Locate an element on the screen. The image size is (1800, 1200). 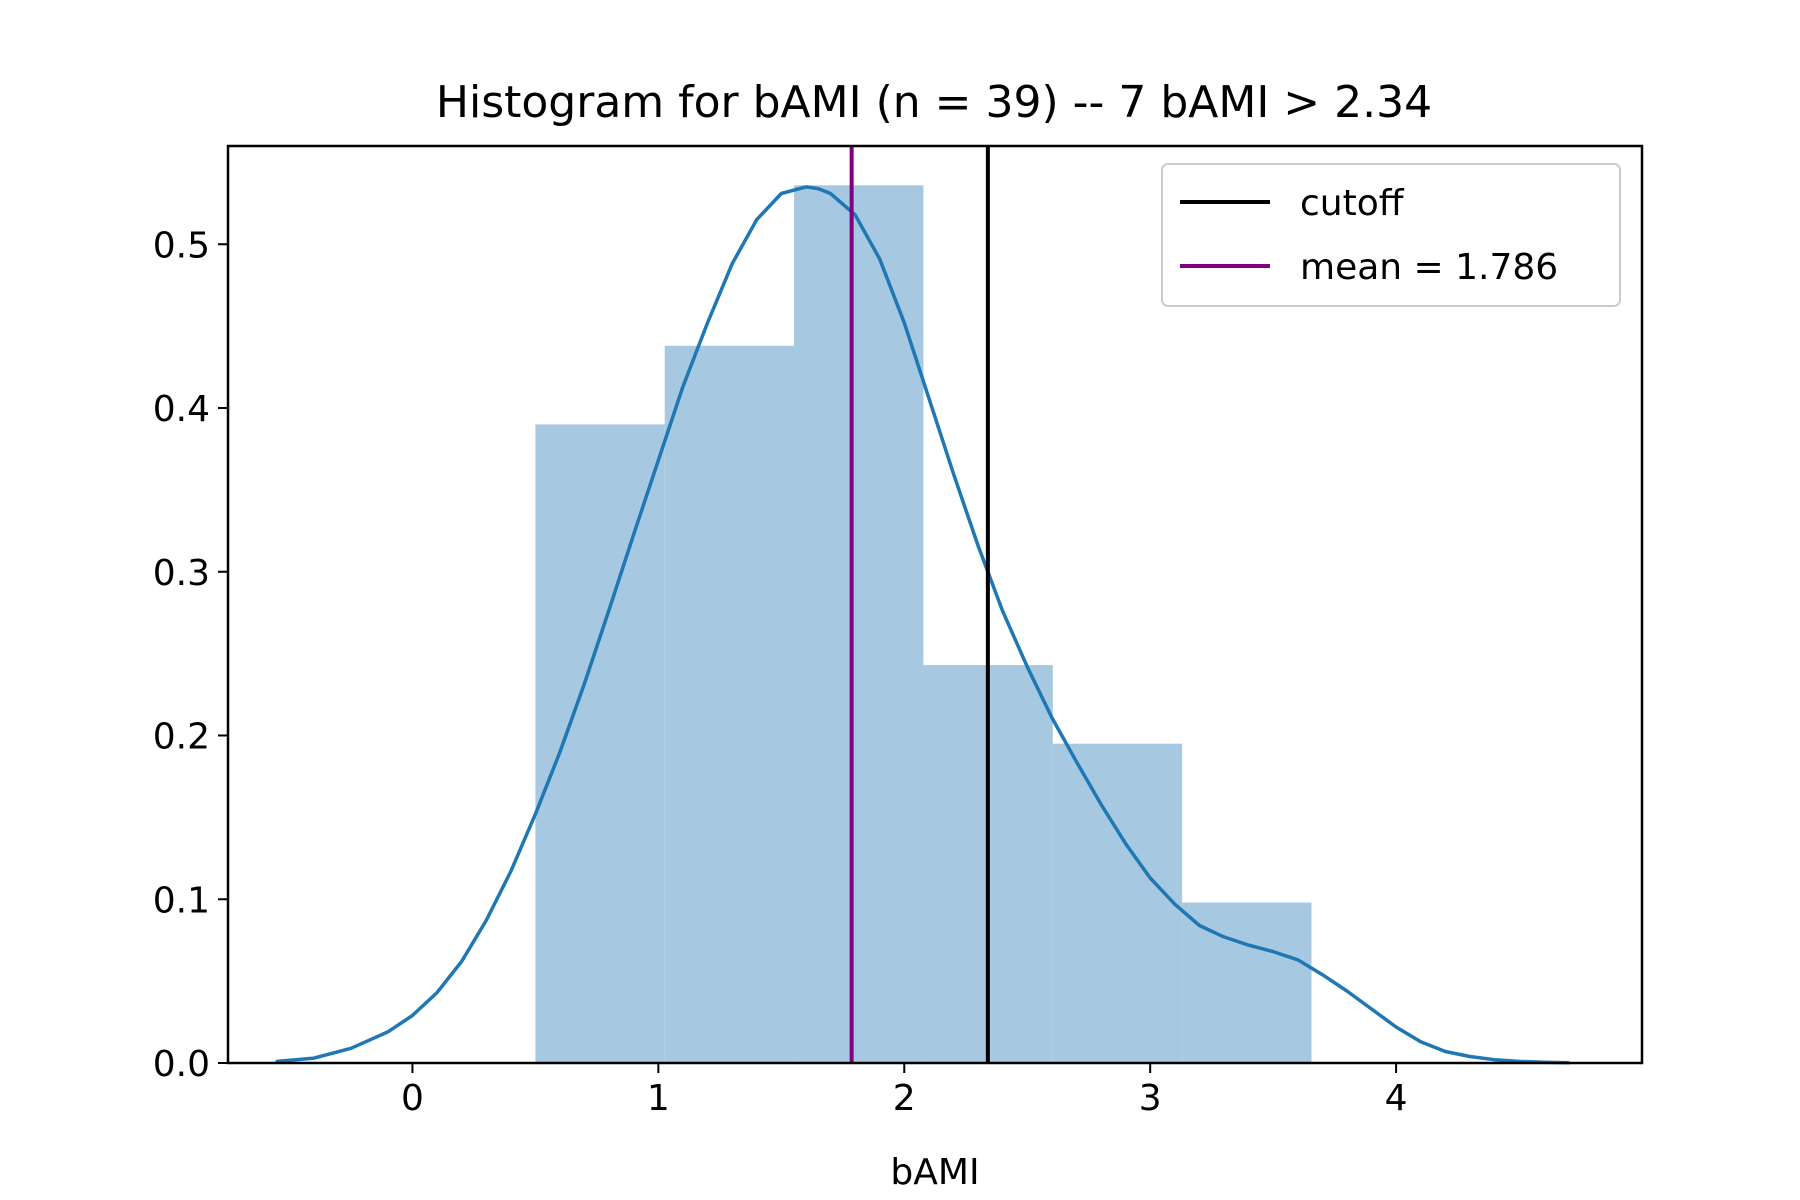
y-axis-ticks: 0.0 0.1 0.2 0.3 0.4 0.5 is located at coordinates (190, 655).